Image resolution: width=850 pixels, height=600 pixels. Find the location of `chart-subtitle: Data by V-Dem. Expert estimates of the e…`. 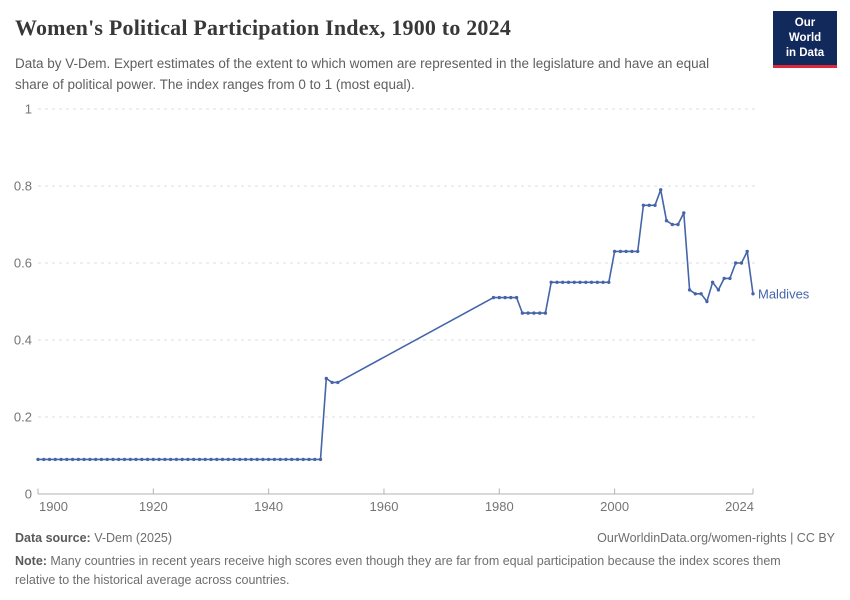

chart-subtitle: Data by V-Dem. Expert estimates of the e… is located at coordinates (362, 74).